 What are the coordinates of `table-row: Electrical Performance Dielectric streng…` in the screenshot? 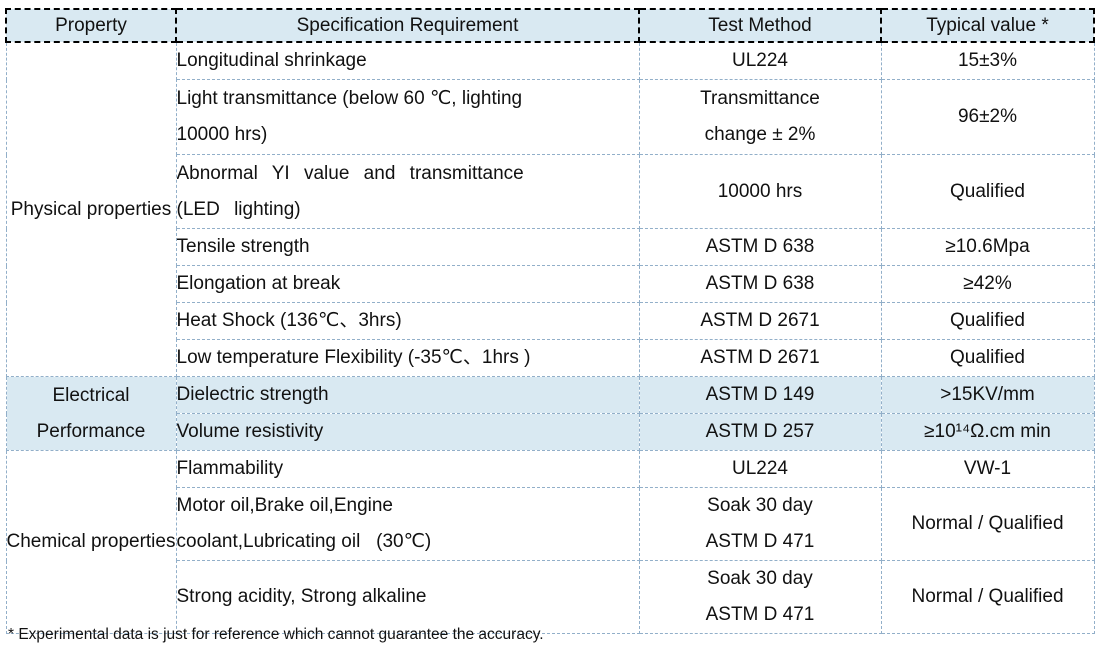 It's located at (550, 413).